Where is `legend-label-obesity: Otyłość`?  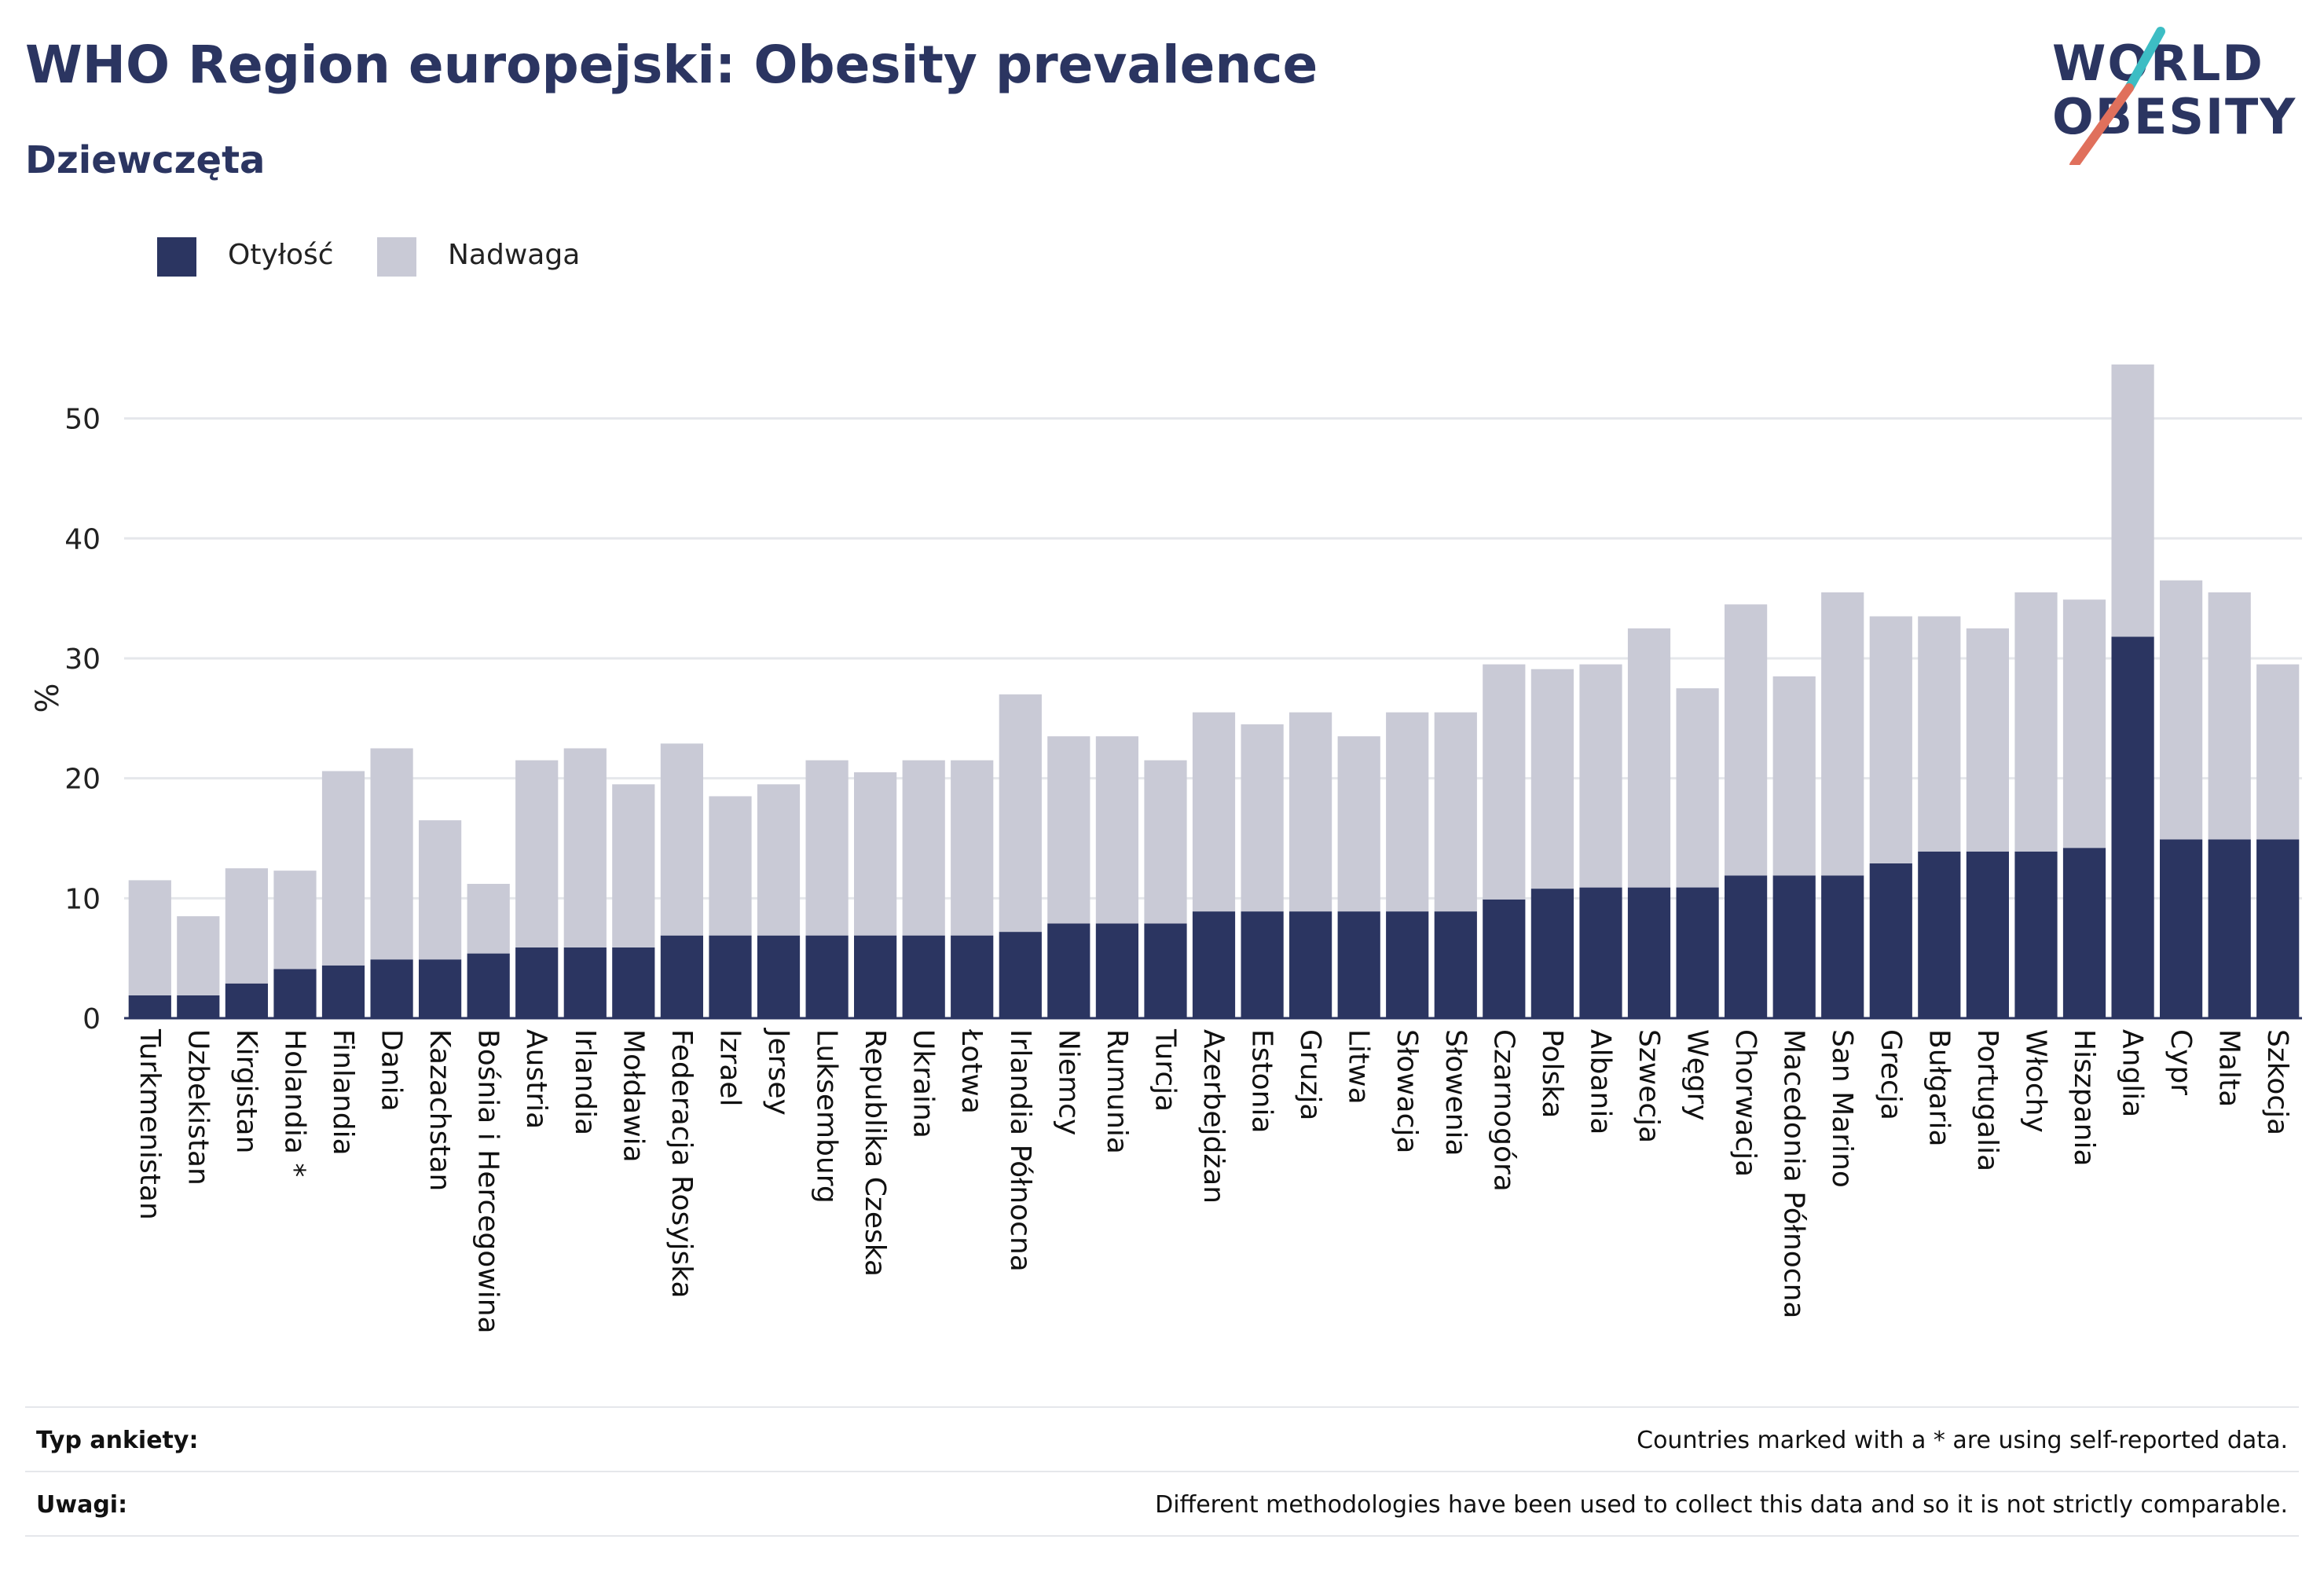 legend-label-obesity: Otyłość is located at coordinates (281, 255).